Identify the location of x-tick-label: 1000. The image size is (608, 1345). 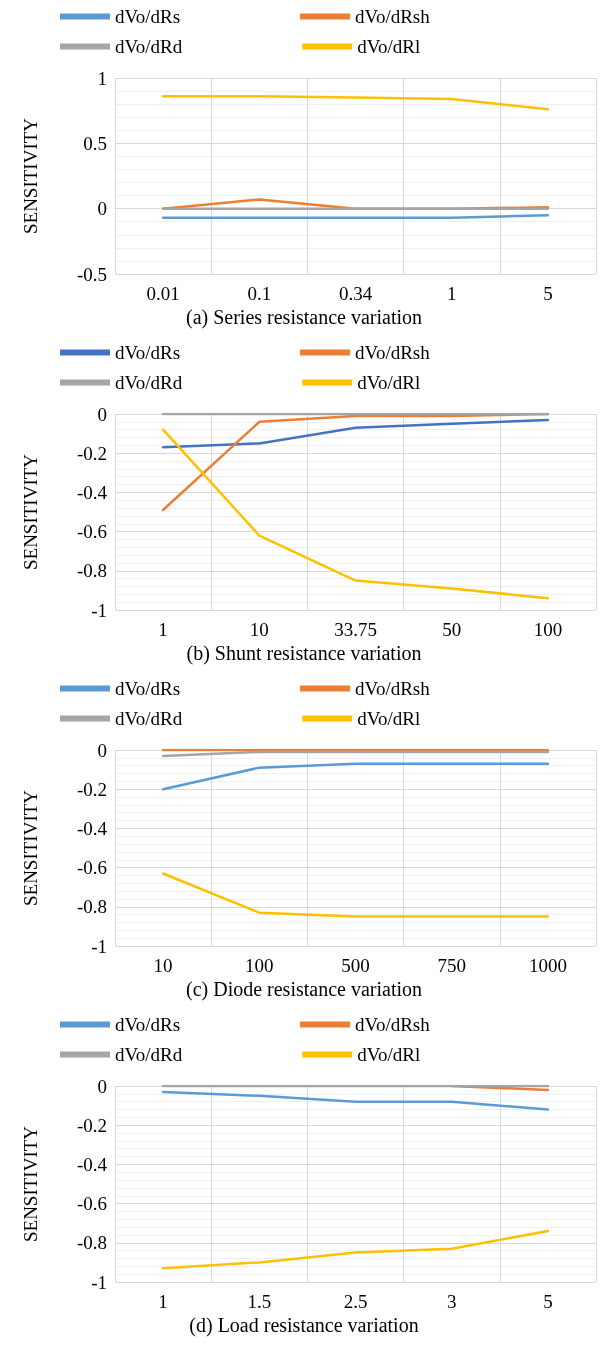
(547, 965).